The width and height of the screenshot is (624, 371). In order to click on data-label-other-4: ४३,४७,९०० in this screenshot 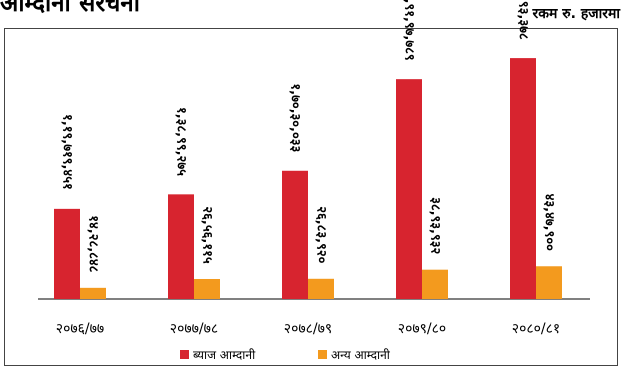, I will do `click(549, 222)`.